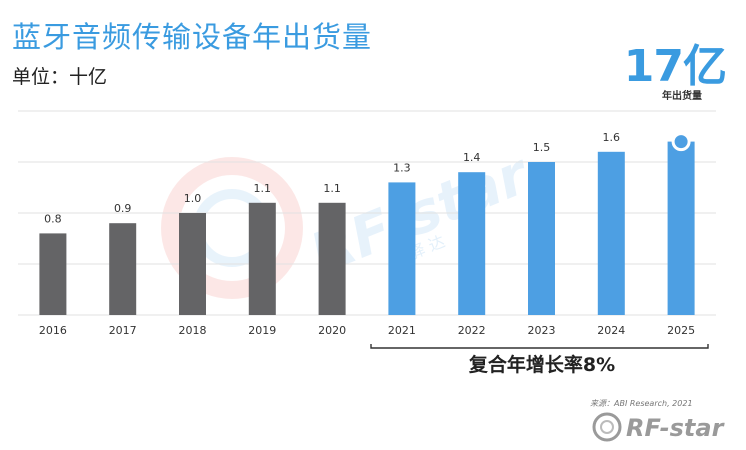  Describe the element at coordinates (60, 77) in the screenshot. I see `unit-label: 单位：十亿` at that location.